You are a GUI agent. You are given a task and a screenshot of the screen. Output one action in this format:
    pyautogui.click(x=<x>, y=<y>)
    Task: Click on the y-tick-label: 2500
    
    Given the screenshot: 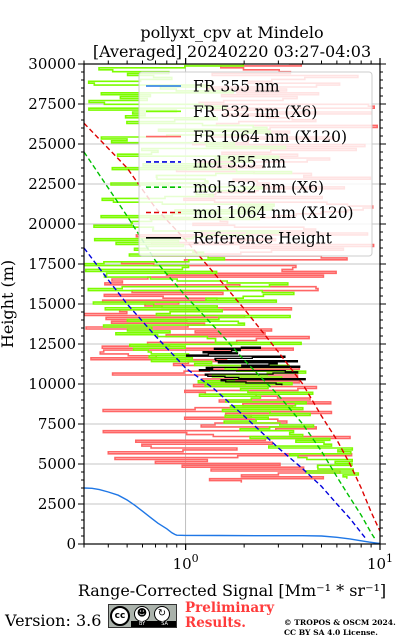 What is the action you would take?
    pyautogui.click(x=57, y=504)
    